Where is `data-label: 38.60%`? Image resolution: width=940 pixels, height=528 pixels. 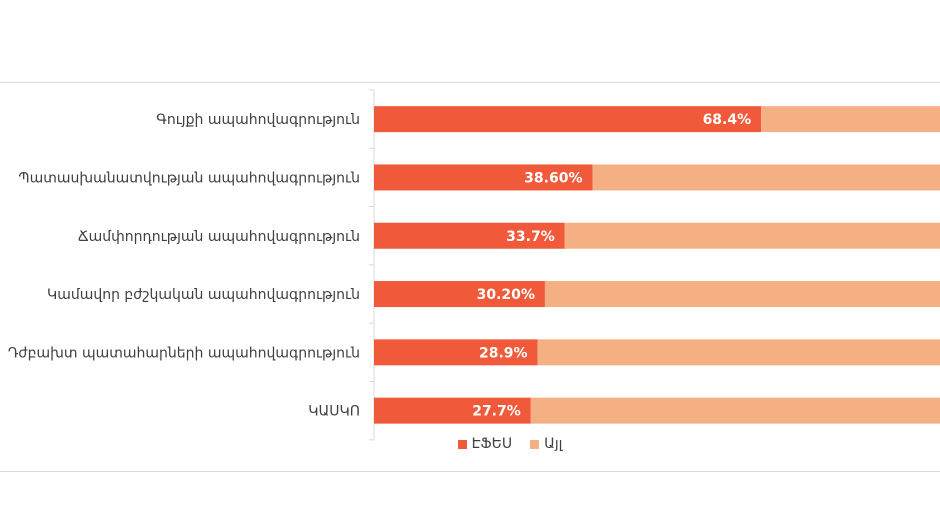 data-label: 38.60% is located at coordinates (553, 178).